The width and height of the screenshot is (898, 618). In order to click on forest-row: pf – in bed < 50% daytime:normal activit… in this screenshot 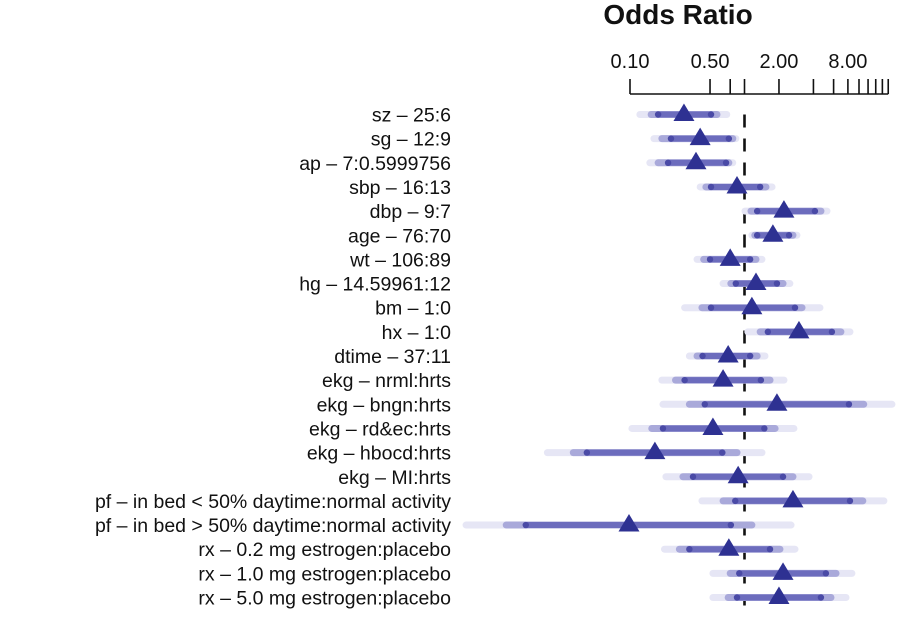, I will do `click(491, 501)`.